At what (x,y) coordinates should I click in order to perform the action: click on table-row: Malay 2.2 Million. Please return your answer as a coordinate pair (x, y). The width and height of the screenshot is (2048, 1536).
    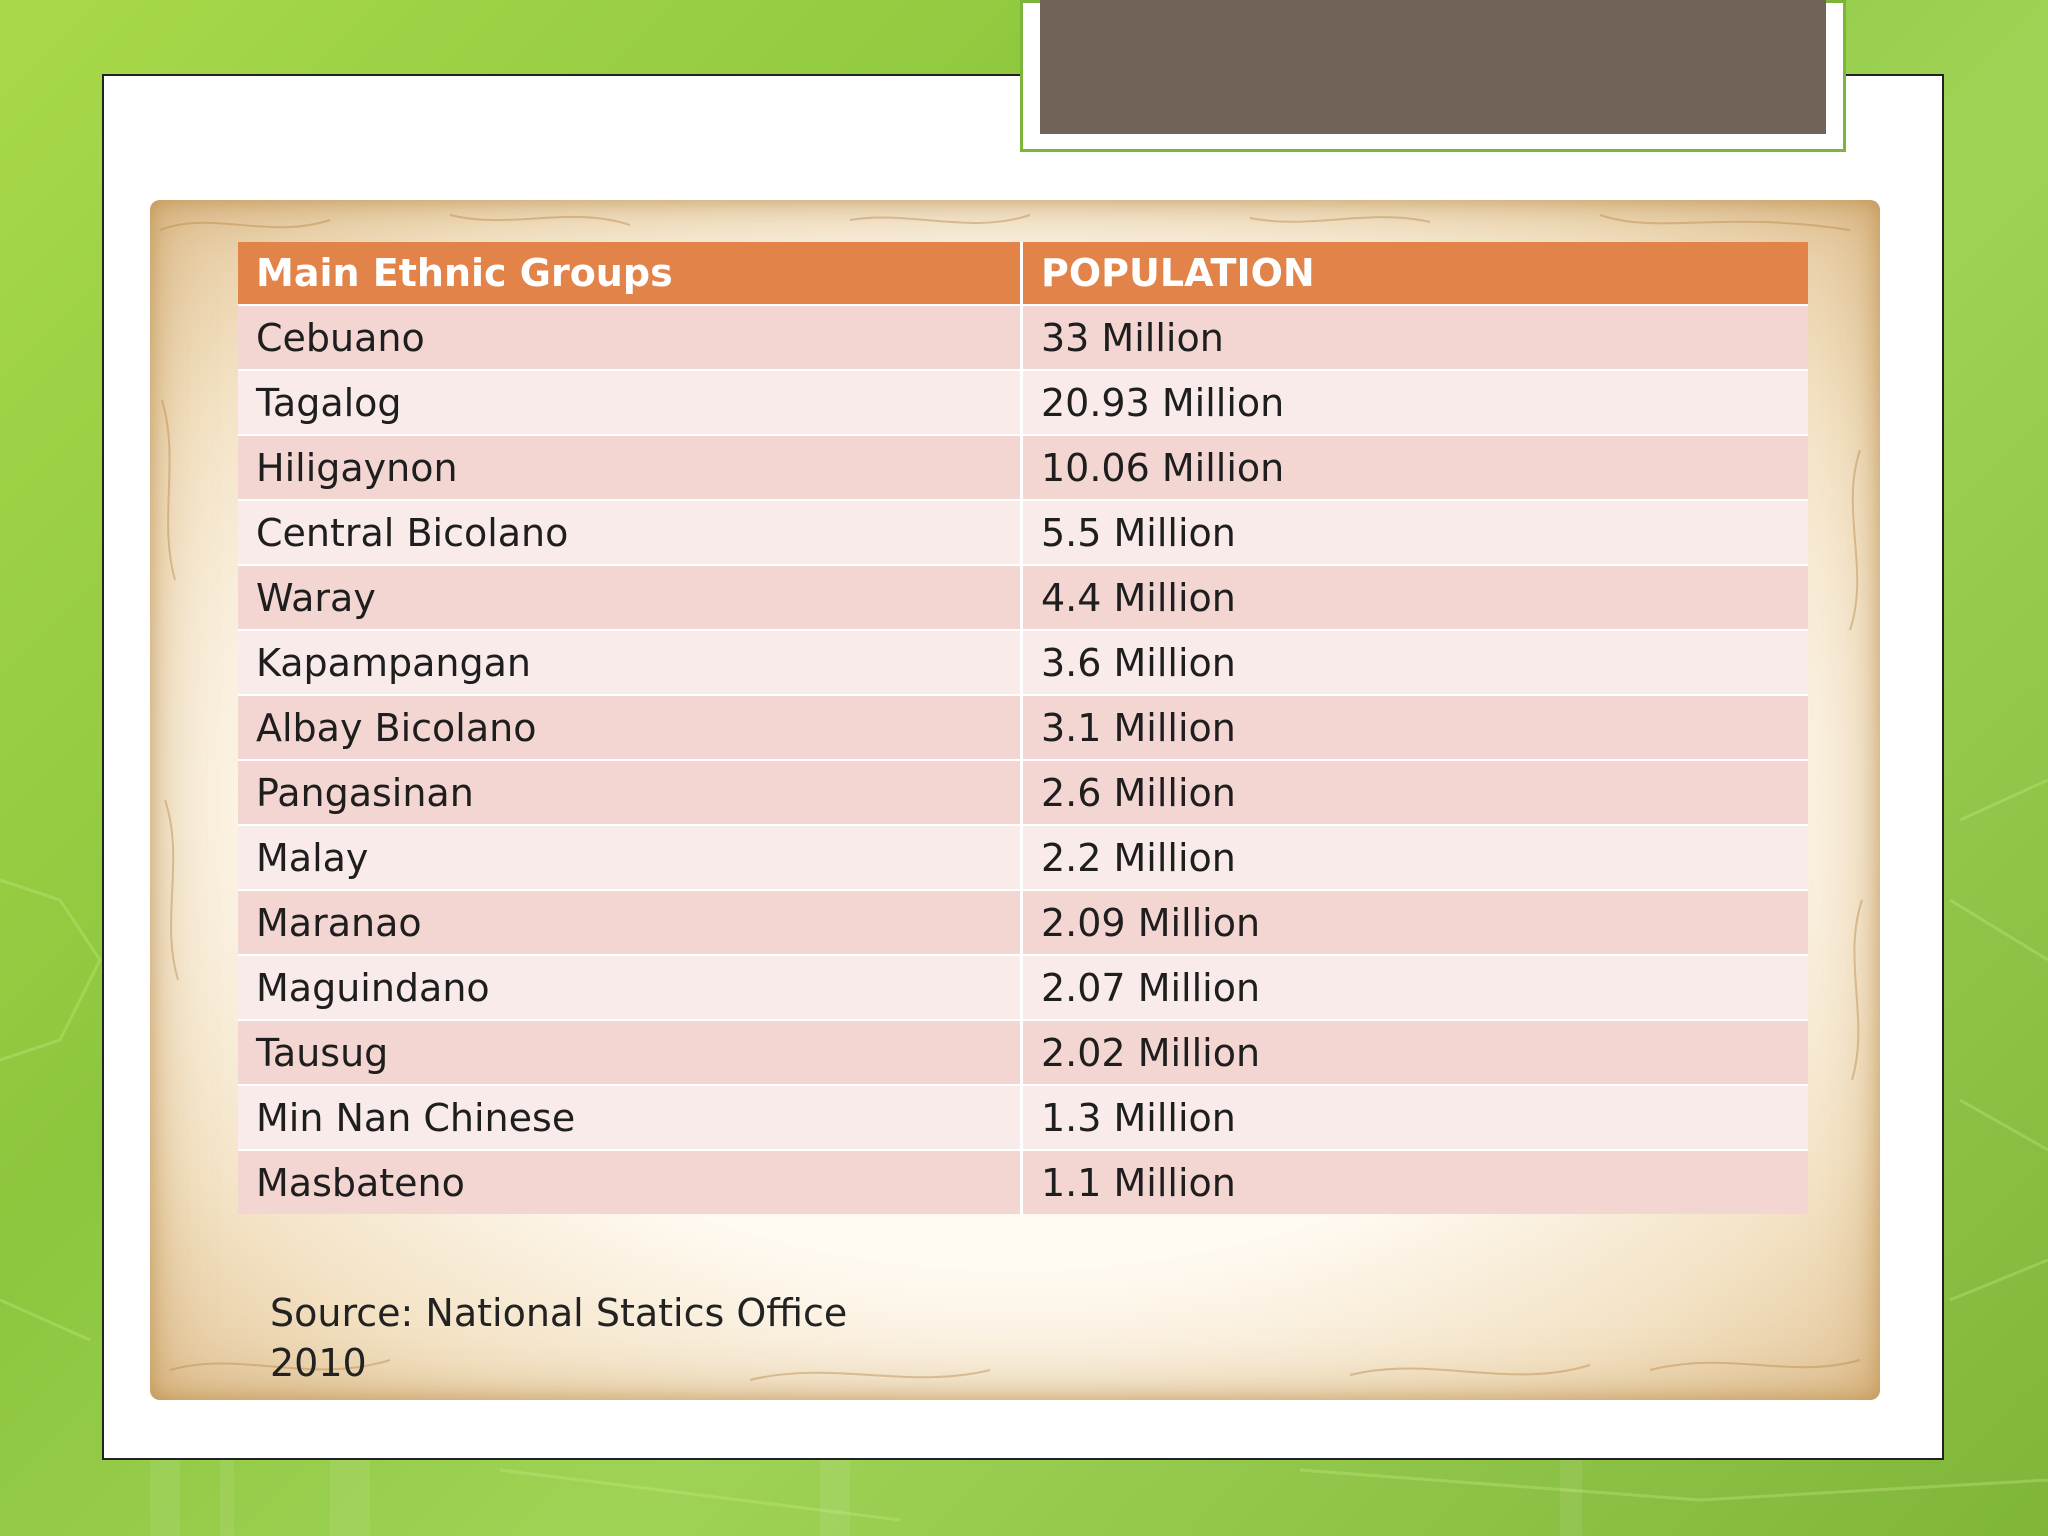
    Looking at the image, I should click on (1023, 857).